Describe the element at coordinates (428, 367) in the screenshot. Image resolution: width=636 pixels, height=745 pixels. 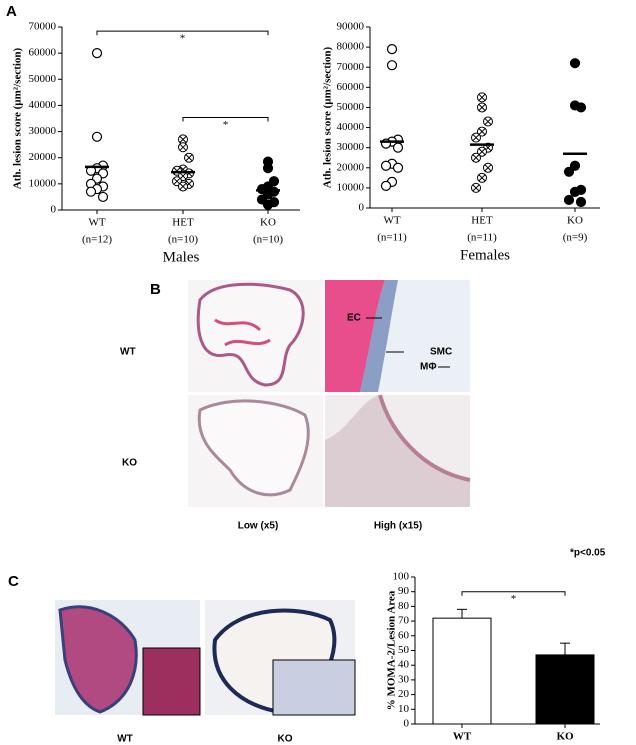
I see `annotation: MΦ` at that location.